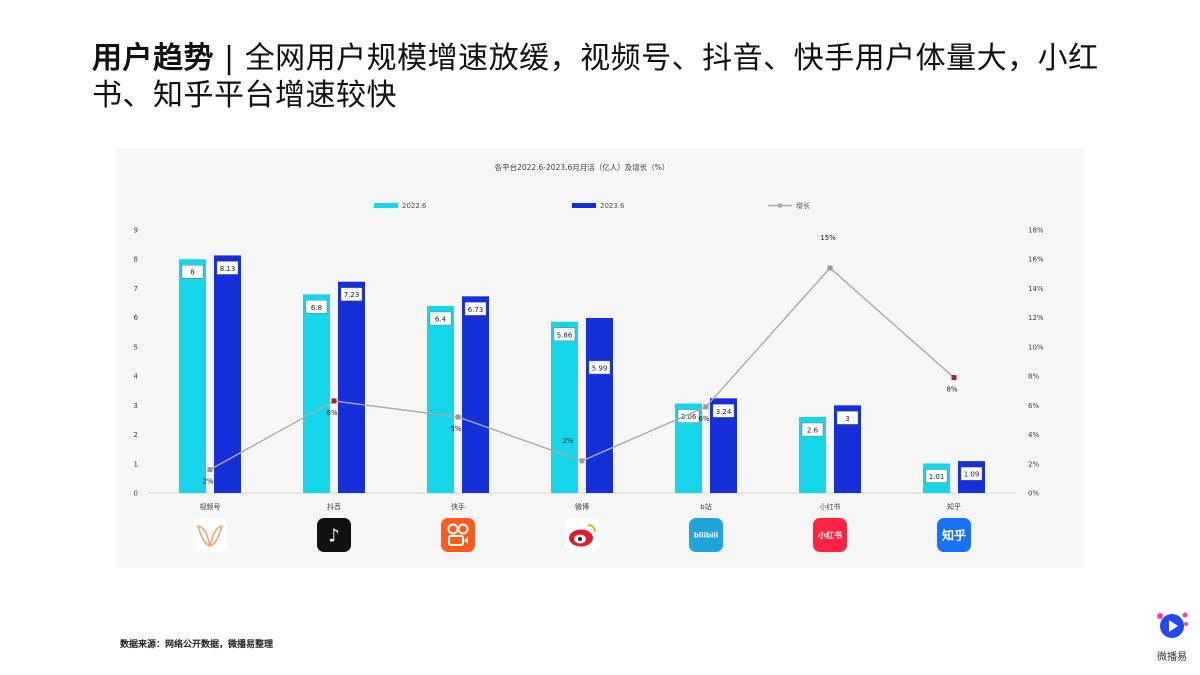 The height and width of the screenshot is (675, 1200). I want to click on data-label-box-2023.6-视频号, so click(227, 268).